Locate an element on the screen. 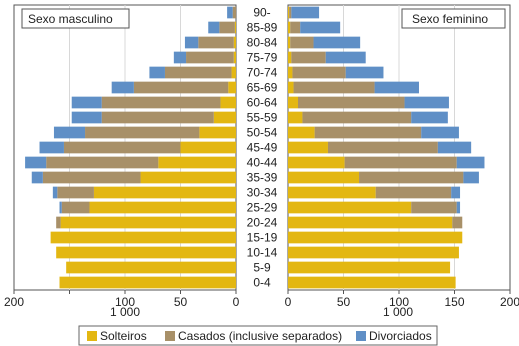  tick-label-right: 150 is located at coordinates (454, 302).